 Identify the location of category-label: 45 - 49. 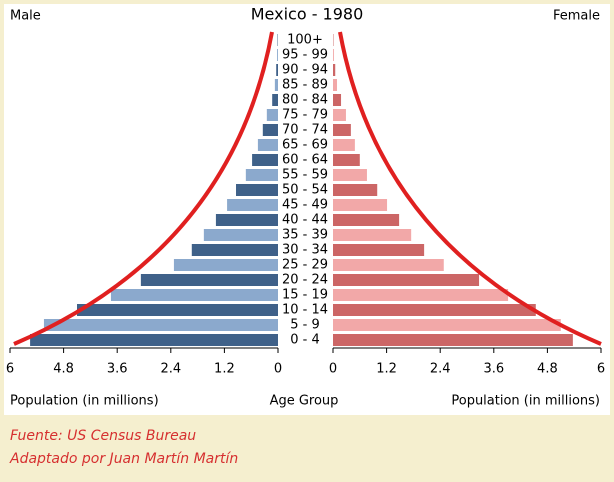
(305, 205).